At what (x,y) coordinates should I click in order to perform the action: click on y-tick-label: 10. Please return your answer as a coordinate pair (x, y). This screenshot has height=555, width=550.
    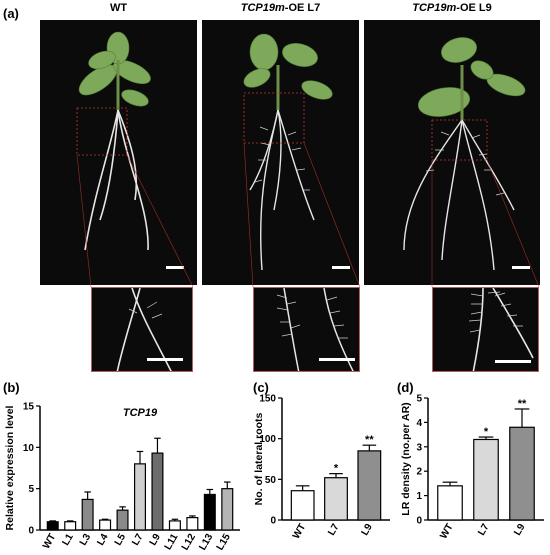
    Looking at the image, I should click on (29, 448).